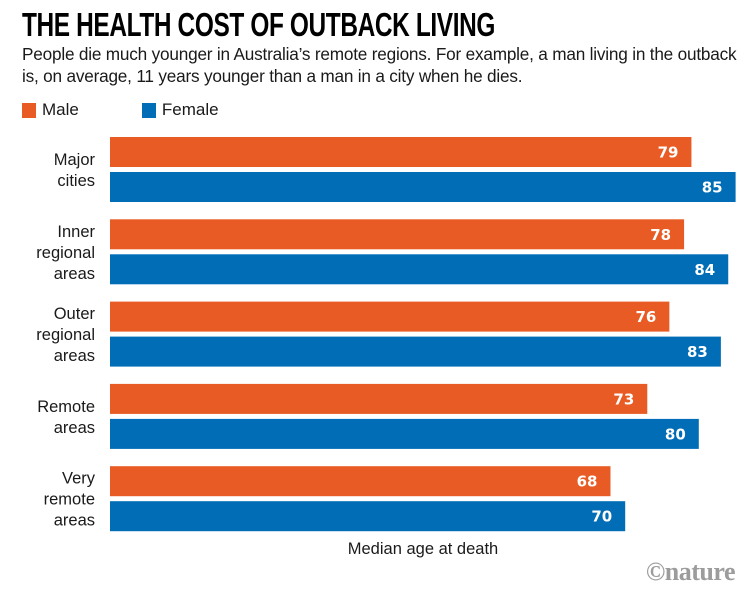  I want to click on category-label-remote-areas: Remote areas, so click(66, 417).